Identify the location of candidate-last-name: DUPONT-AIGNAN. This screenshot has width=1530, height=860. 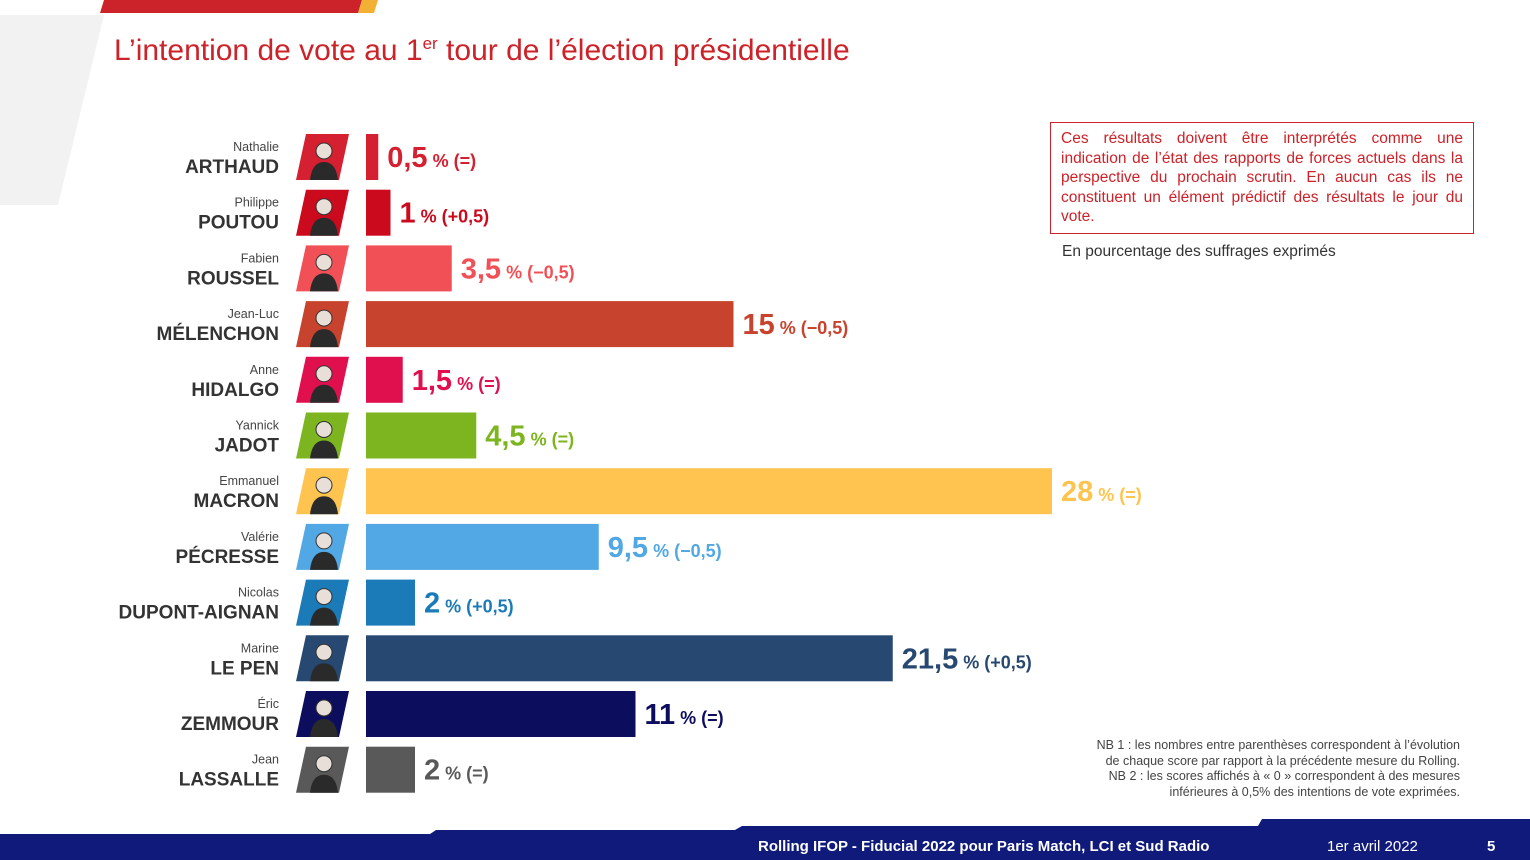
(199, 613).